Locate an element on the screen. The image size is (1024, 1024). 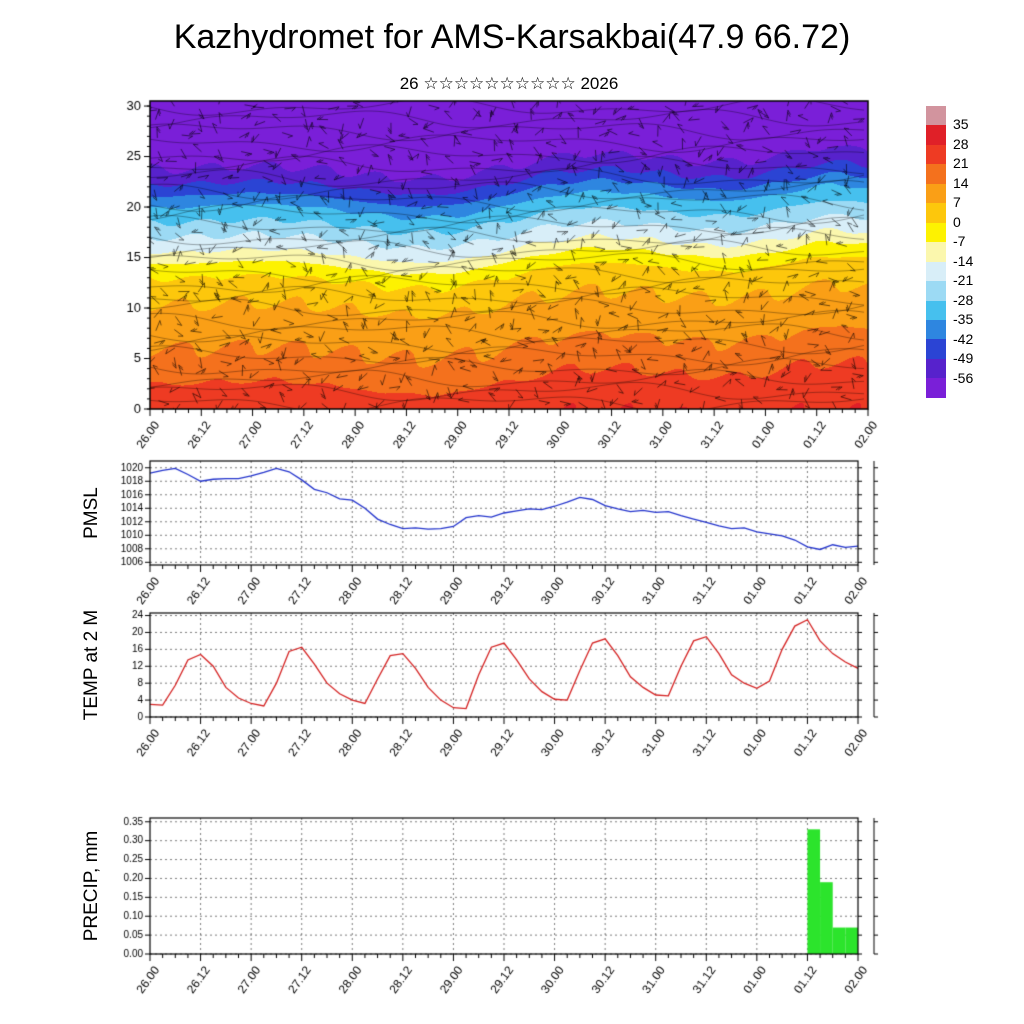
pmsl-panel is located at coordinates (505, 530).